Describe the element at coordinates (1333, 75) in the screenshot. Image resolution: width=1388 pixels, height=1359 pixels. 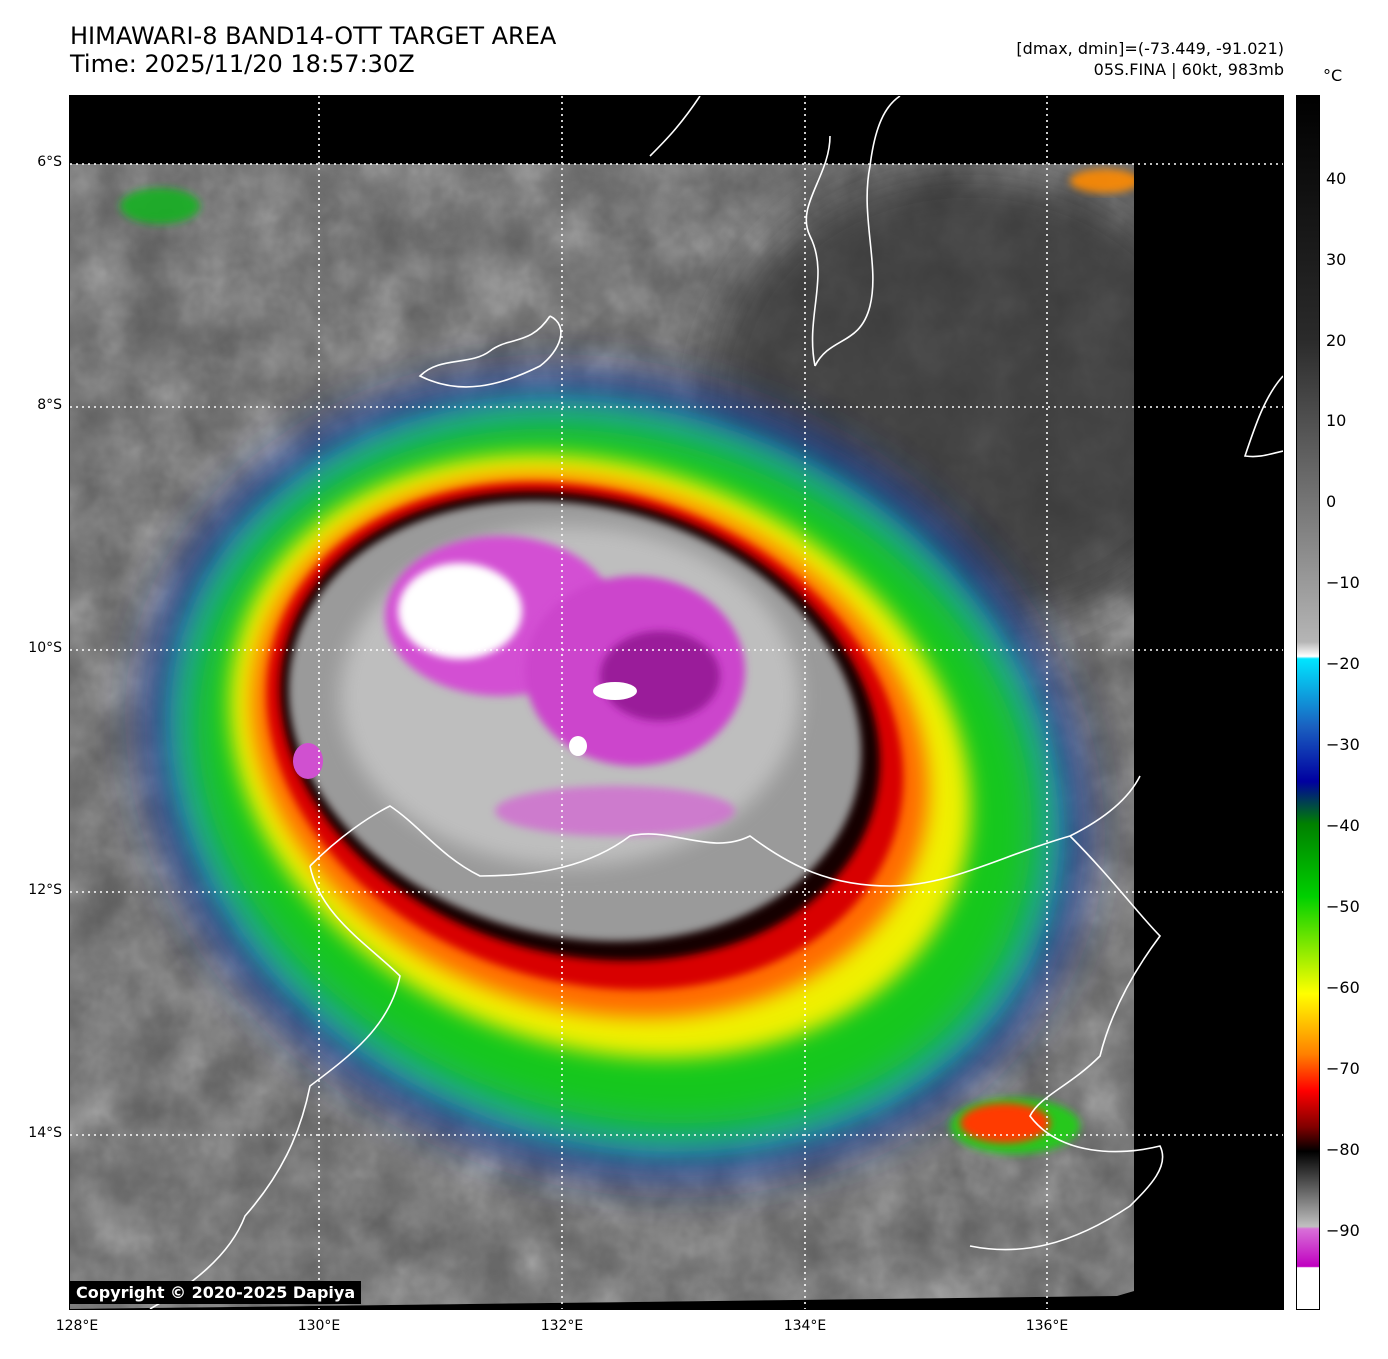
I see `colorbar-unit: °C` at that location.